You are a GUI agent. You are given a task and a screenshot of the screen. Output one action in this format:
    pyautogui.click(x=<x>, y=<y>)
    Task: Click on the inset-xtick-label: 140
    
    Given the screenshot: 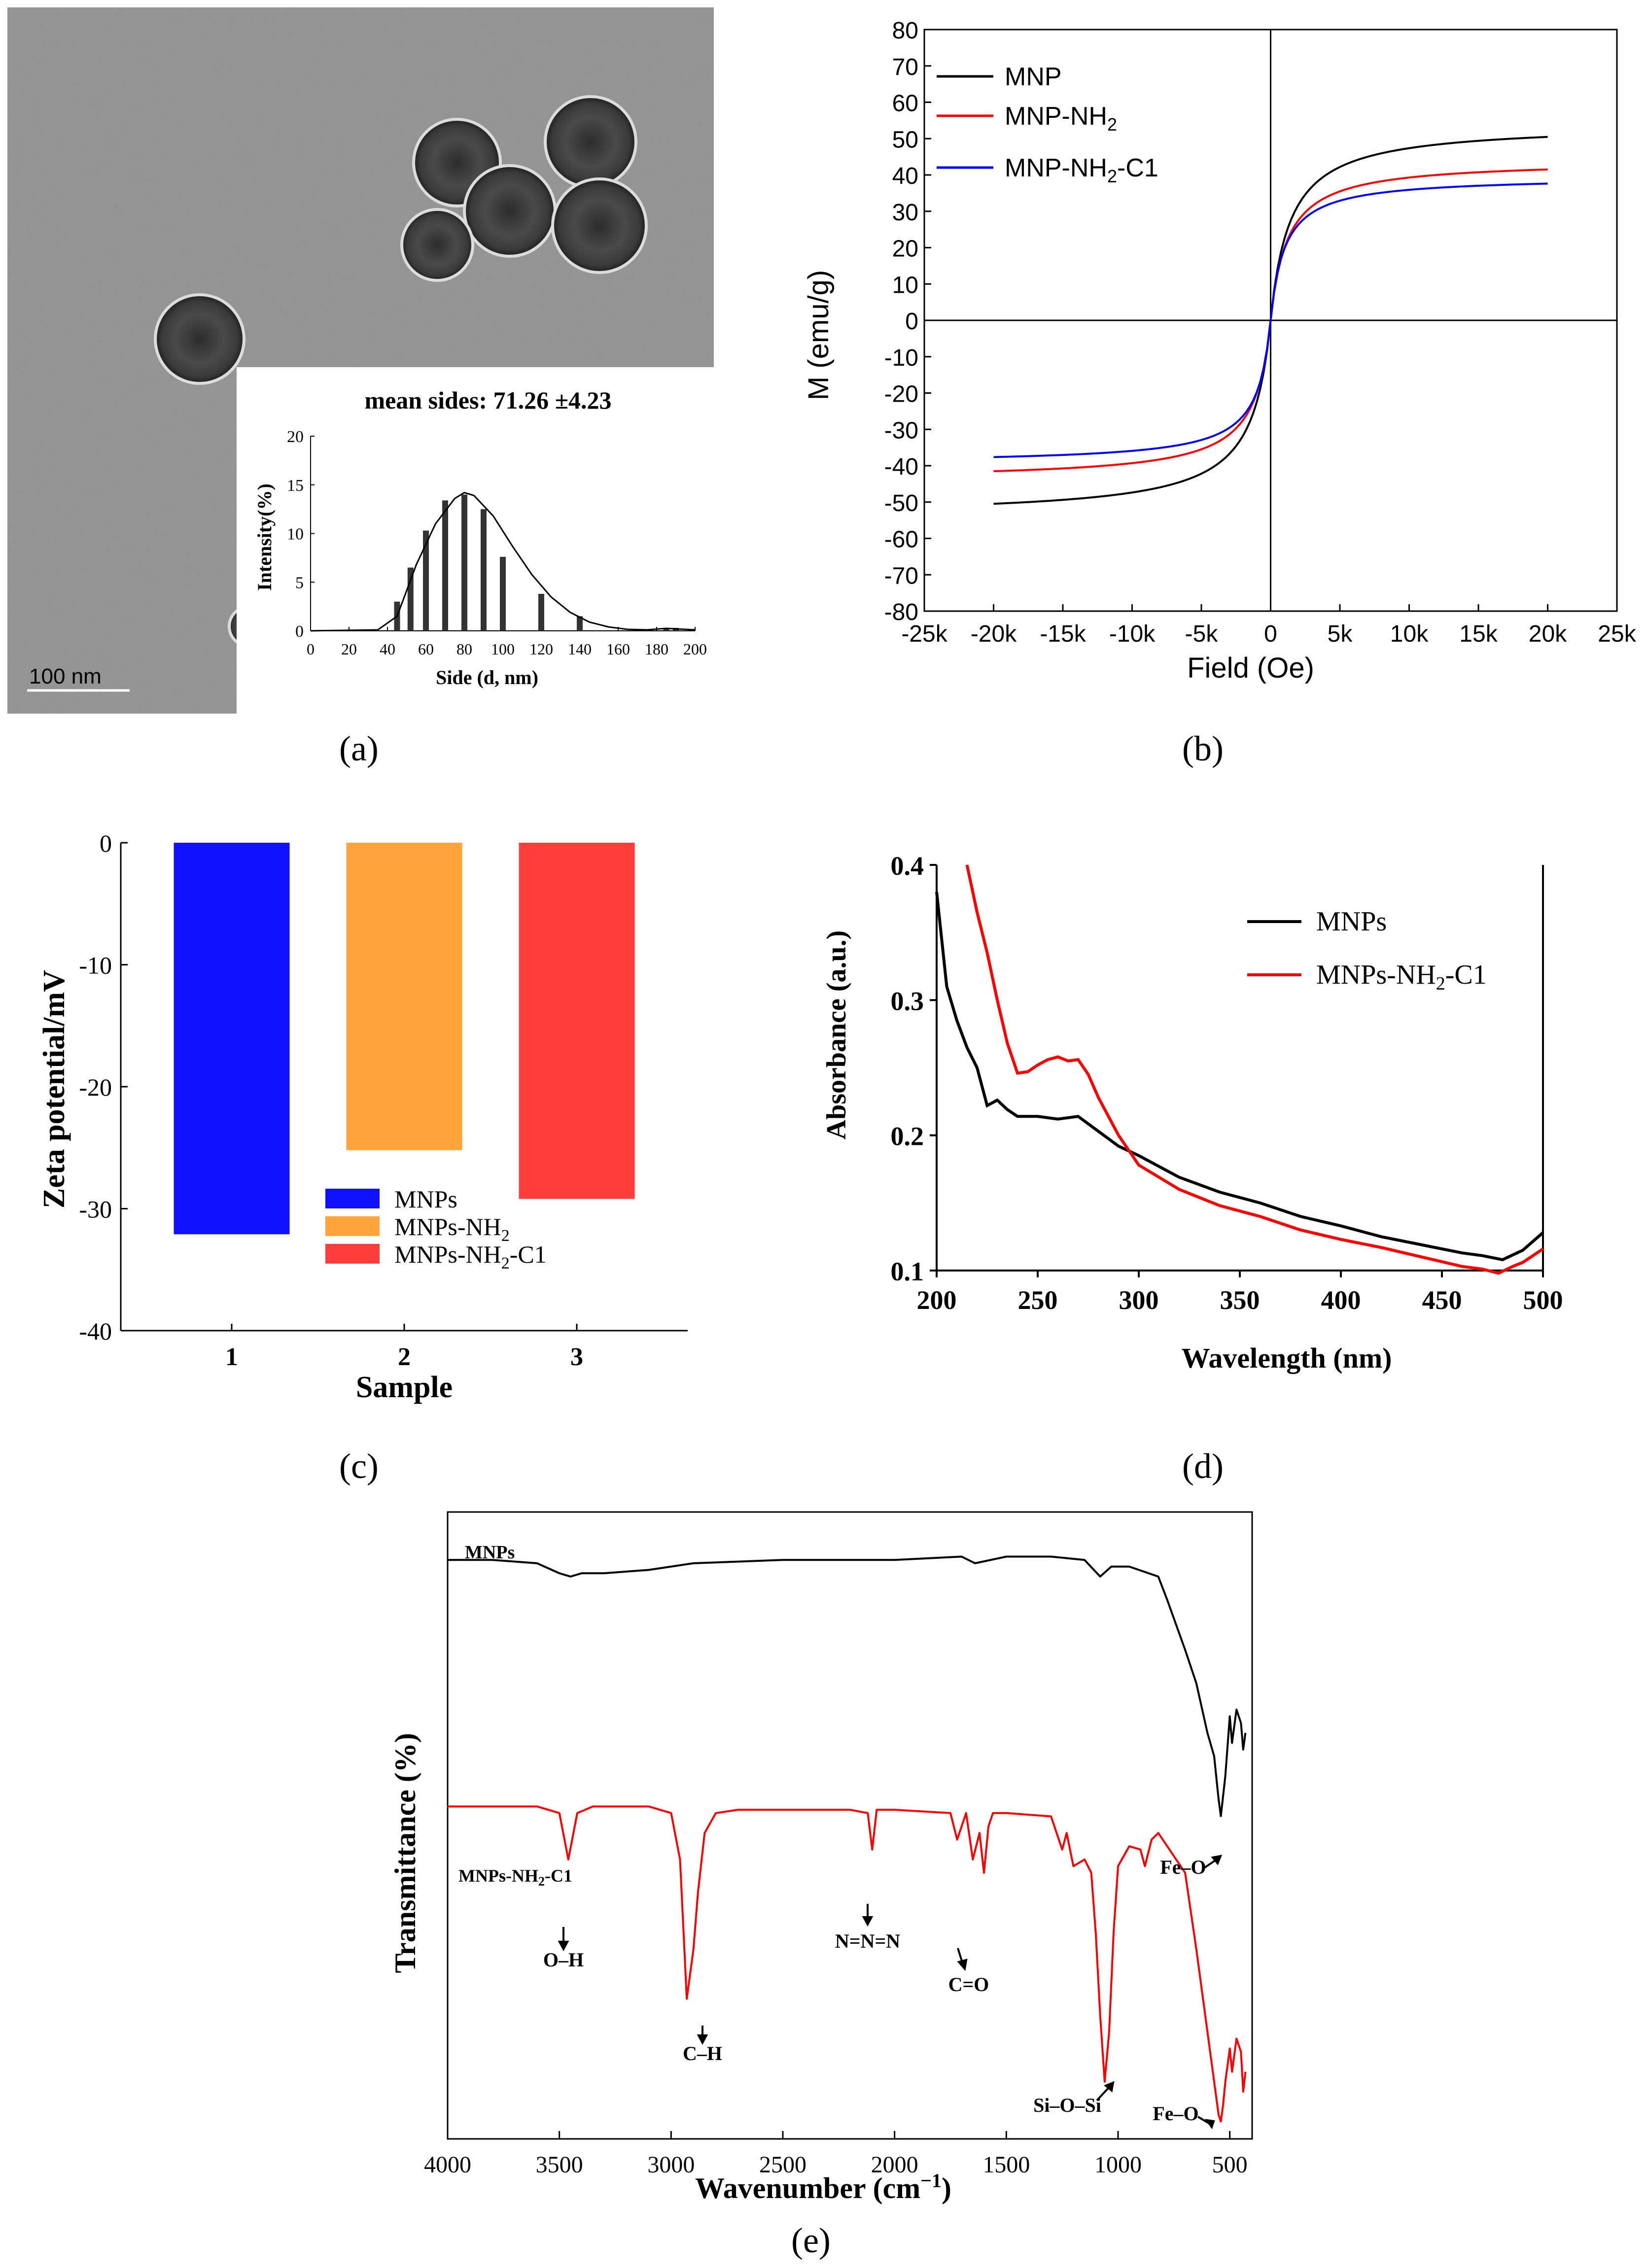 What is the action you would take?
    pyautogui.click(x=580, y=649)
    